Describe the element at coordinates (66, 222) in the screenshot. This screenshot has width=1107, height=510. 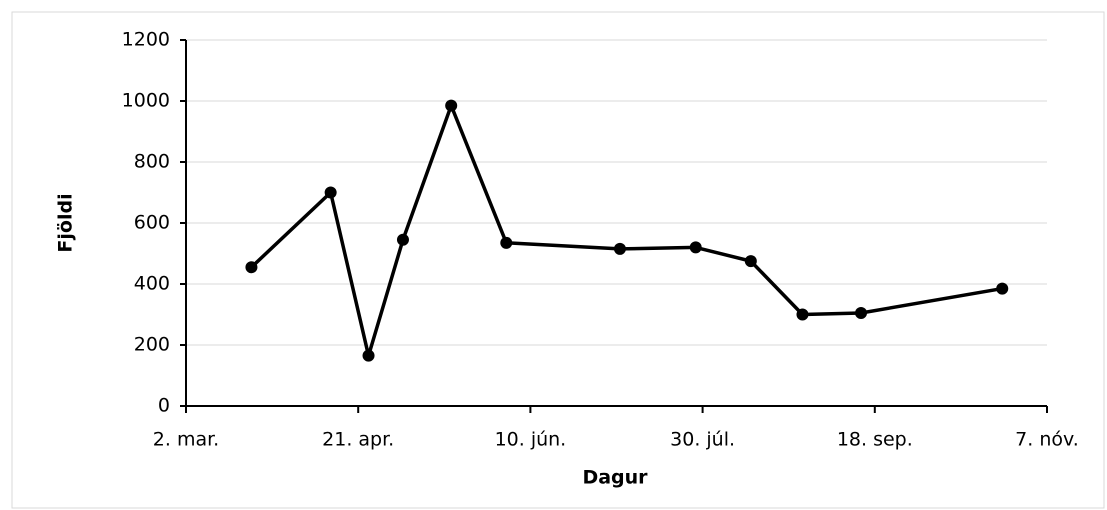
I see `y-axis-label: Fjöldi` at that location.